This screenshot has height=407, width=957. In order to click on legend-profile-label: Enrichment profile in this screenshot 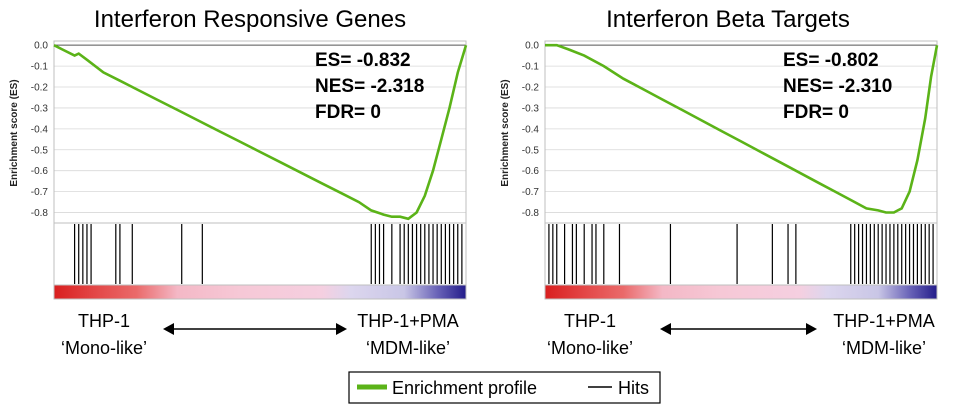, I will do `click(464, 388)`.